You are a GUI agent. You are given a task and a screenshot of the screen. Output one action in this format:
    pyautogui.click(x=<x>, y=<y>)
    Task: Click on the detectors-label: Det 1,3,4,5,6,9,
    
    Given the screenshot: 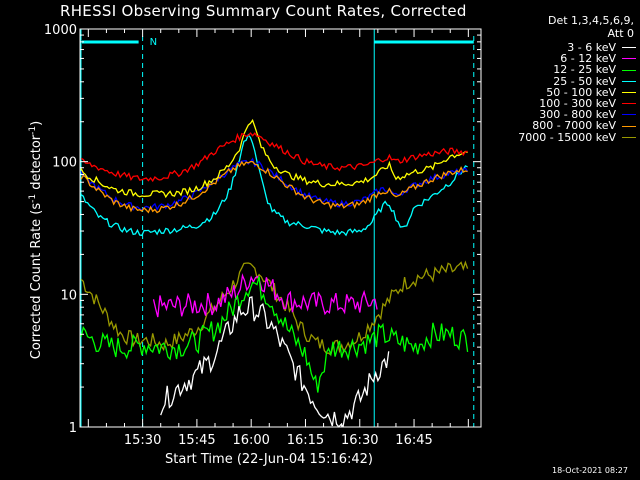 What is the action you would take?
    pyautogui.click(x=590, y=20)
    